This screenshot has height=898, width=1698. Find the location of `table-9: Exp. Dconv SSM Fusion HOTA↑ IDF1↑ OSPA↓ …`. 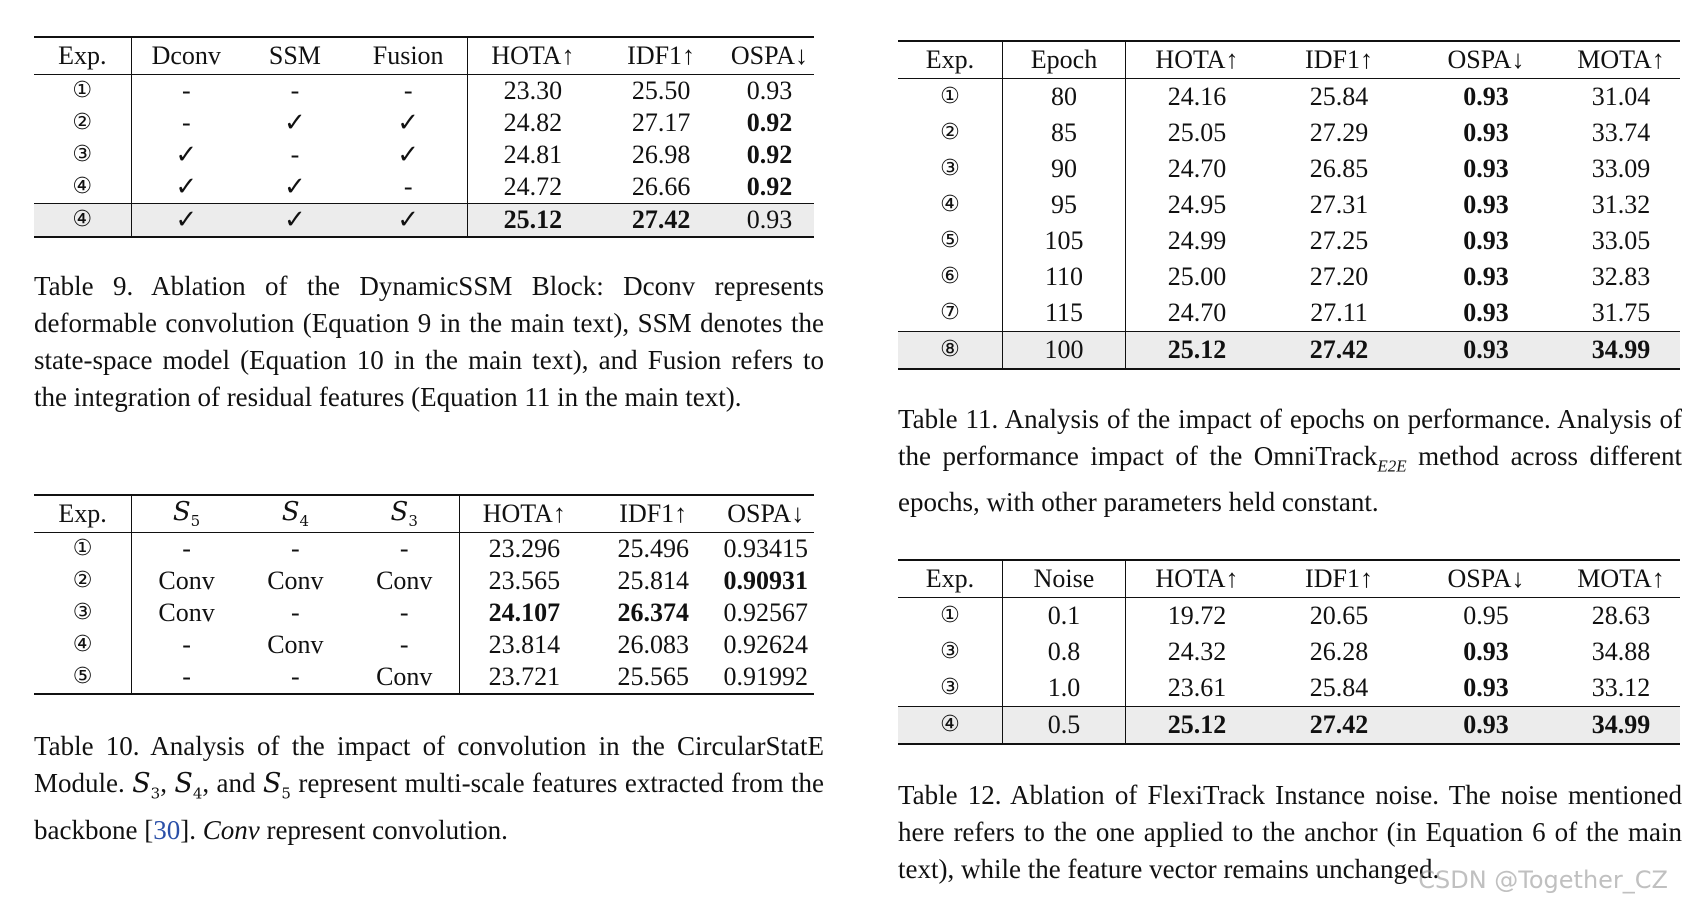

table-9: Exp. Dconv SSM Fusion HOTA↑ IDF1↑ OSPA↓ … is located at coordinates (424, 137).